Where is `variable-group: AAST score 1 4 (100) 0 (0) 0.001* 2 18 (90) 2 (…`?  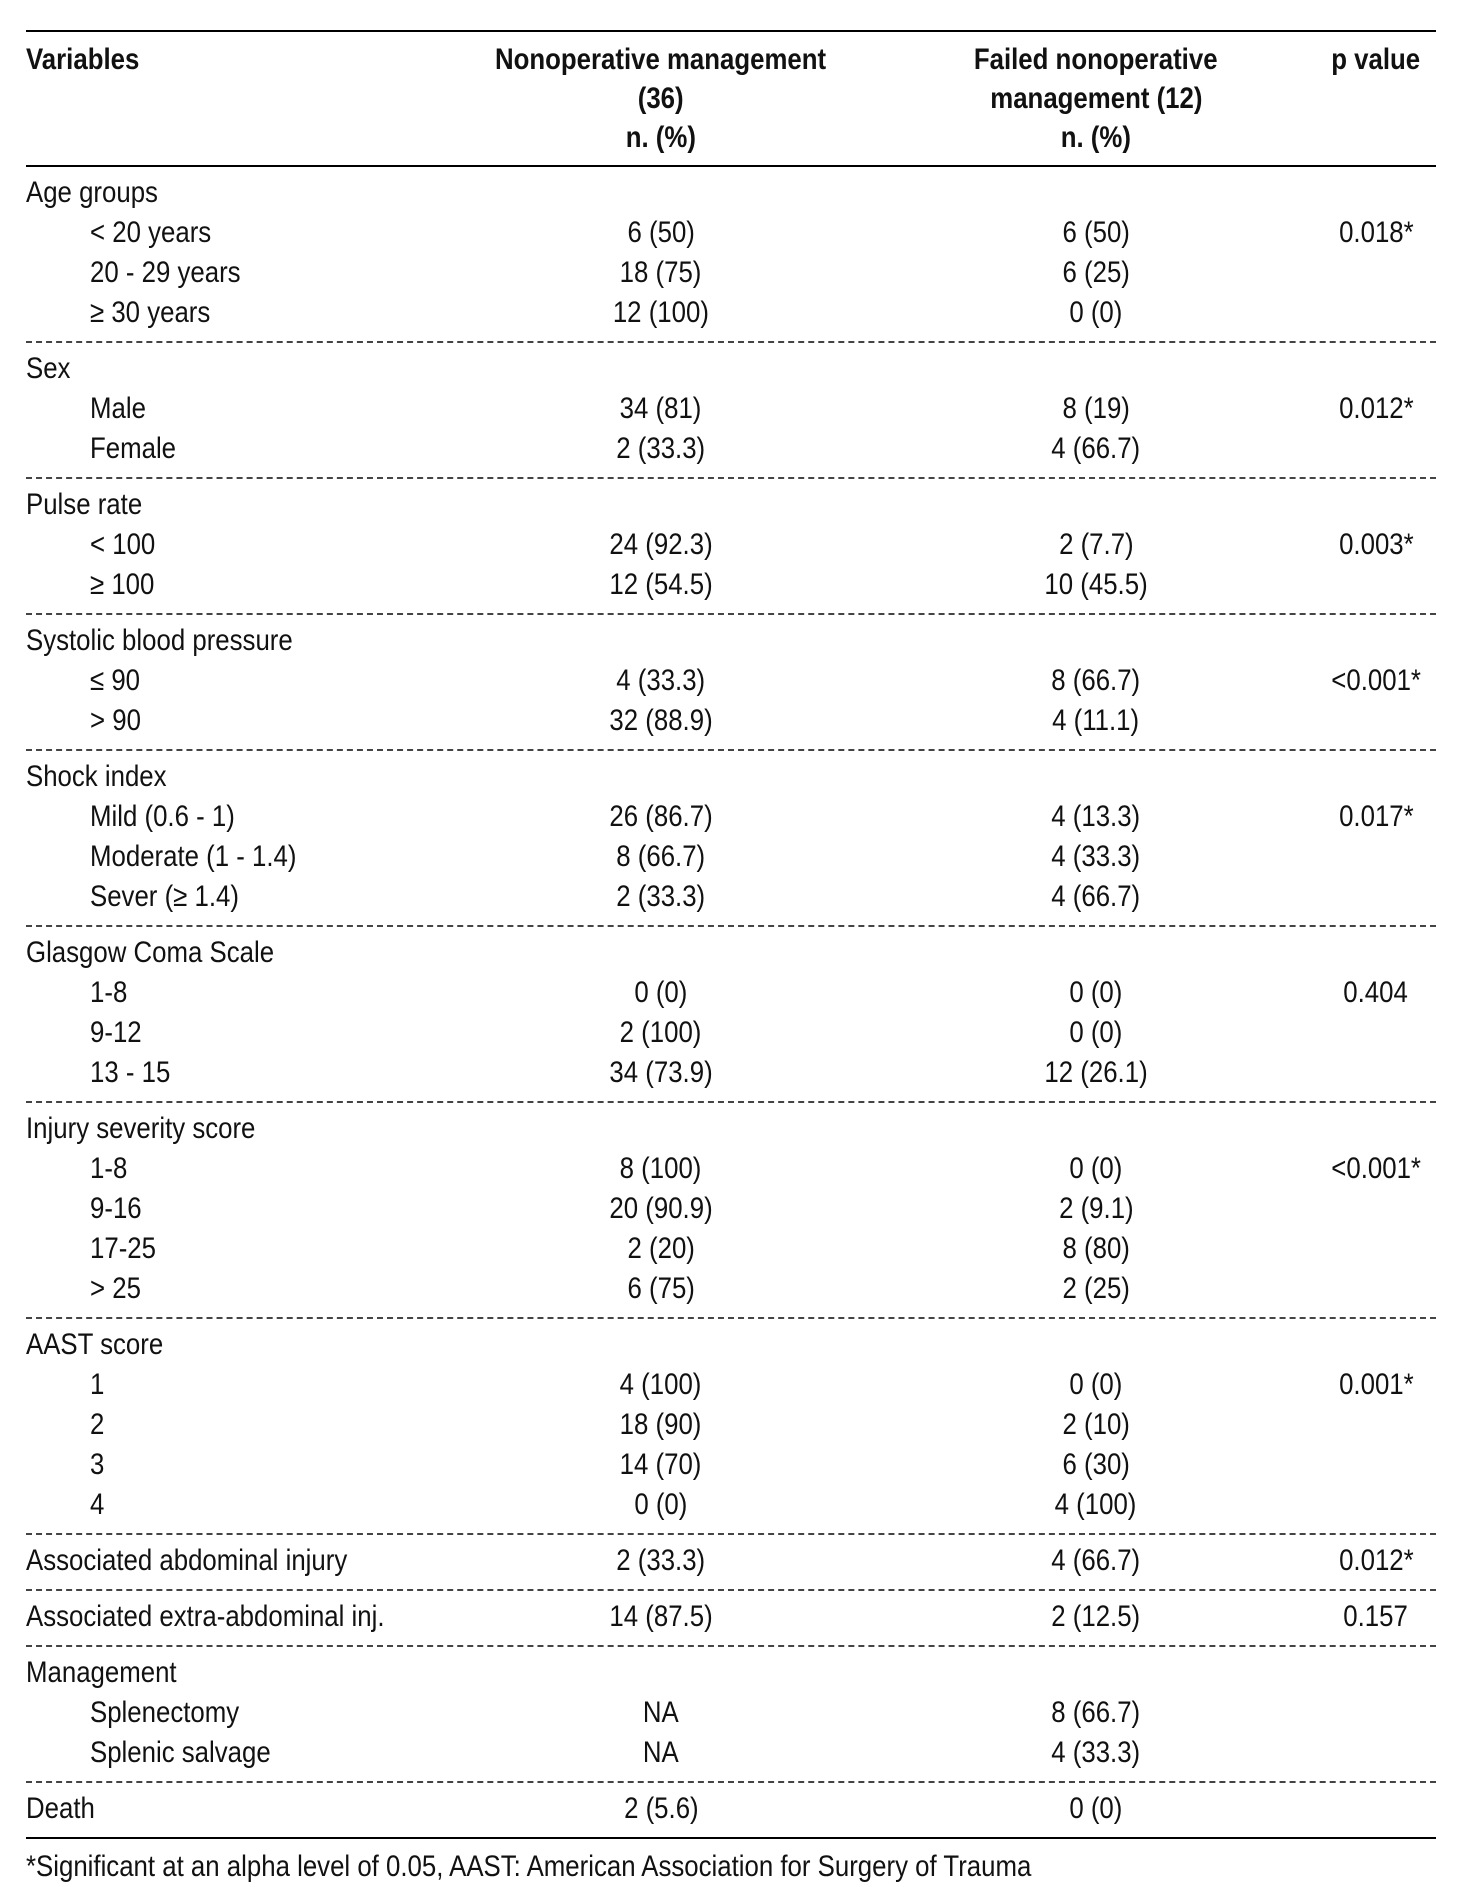 variable-group: AAST score 1 4 (100) 0 (0) 0.001* 2 18 (90) 2 (… is located at coordinates (731, 1426).